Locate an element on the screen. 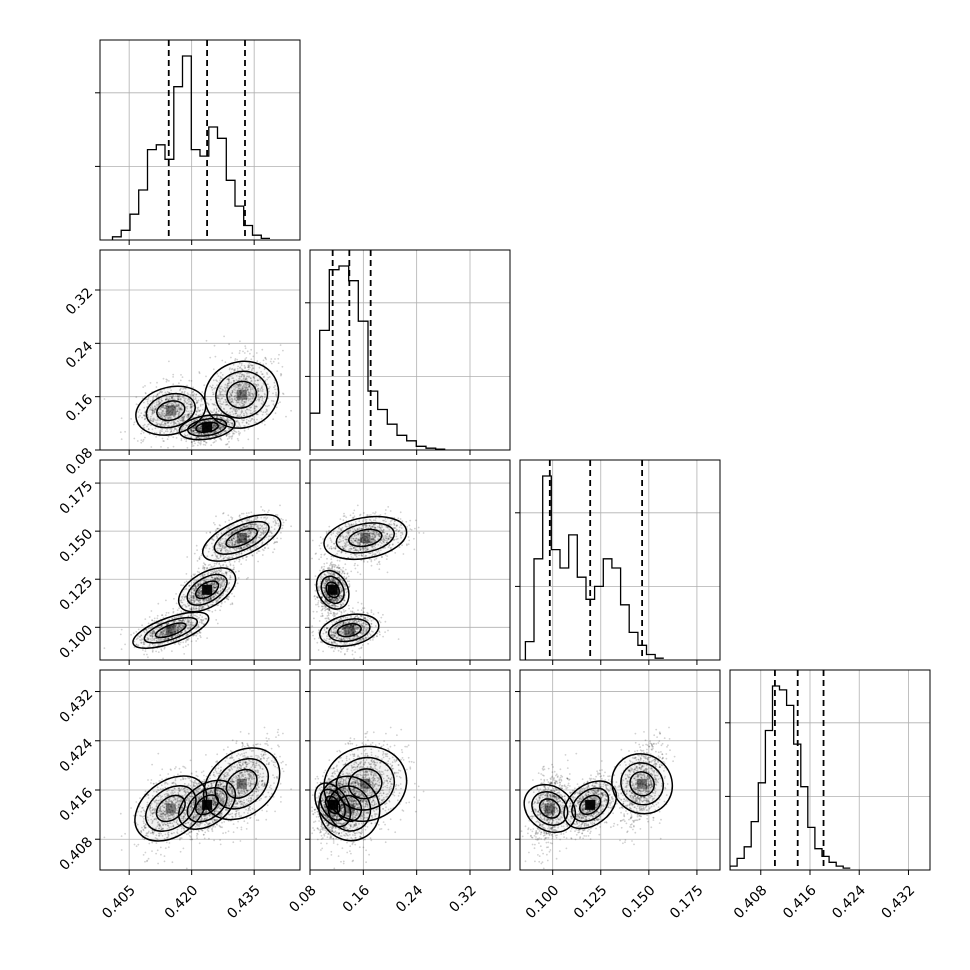 The height and width of the screenshot is (970, 970). x-tick-label-3-2: 0.125 is located at coordinates (591, 902).